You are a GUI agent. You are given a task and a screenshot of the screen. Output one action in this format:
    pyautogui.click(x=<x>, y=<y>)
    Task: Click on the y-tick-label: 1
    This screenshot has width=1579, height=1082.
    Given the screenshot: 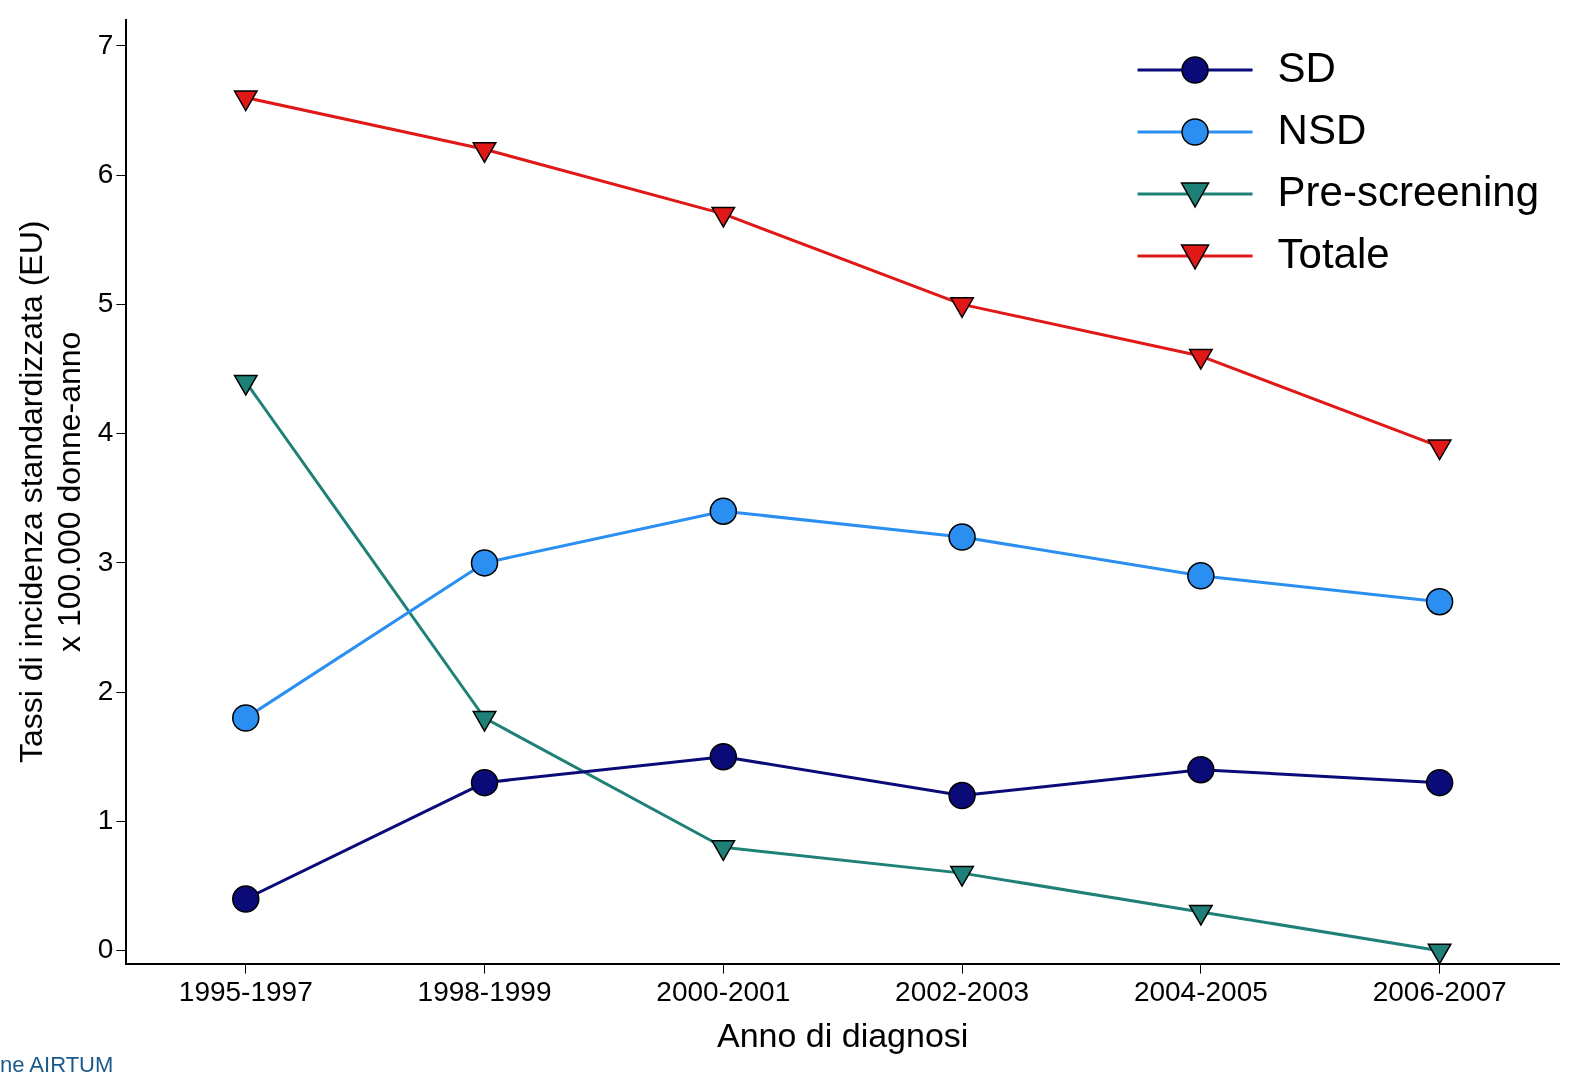 What is the action you would take?
    pyautogui.click(x=105, y=820)
    